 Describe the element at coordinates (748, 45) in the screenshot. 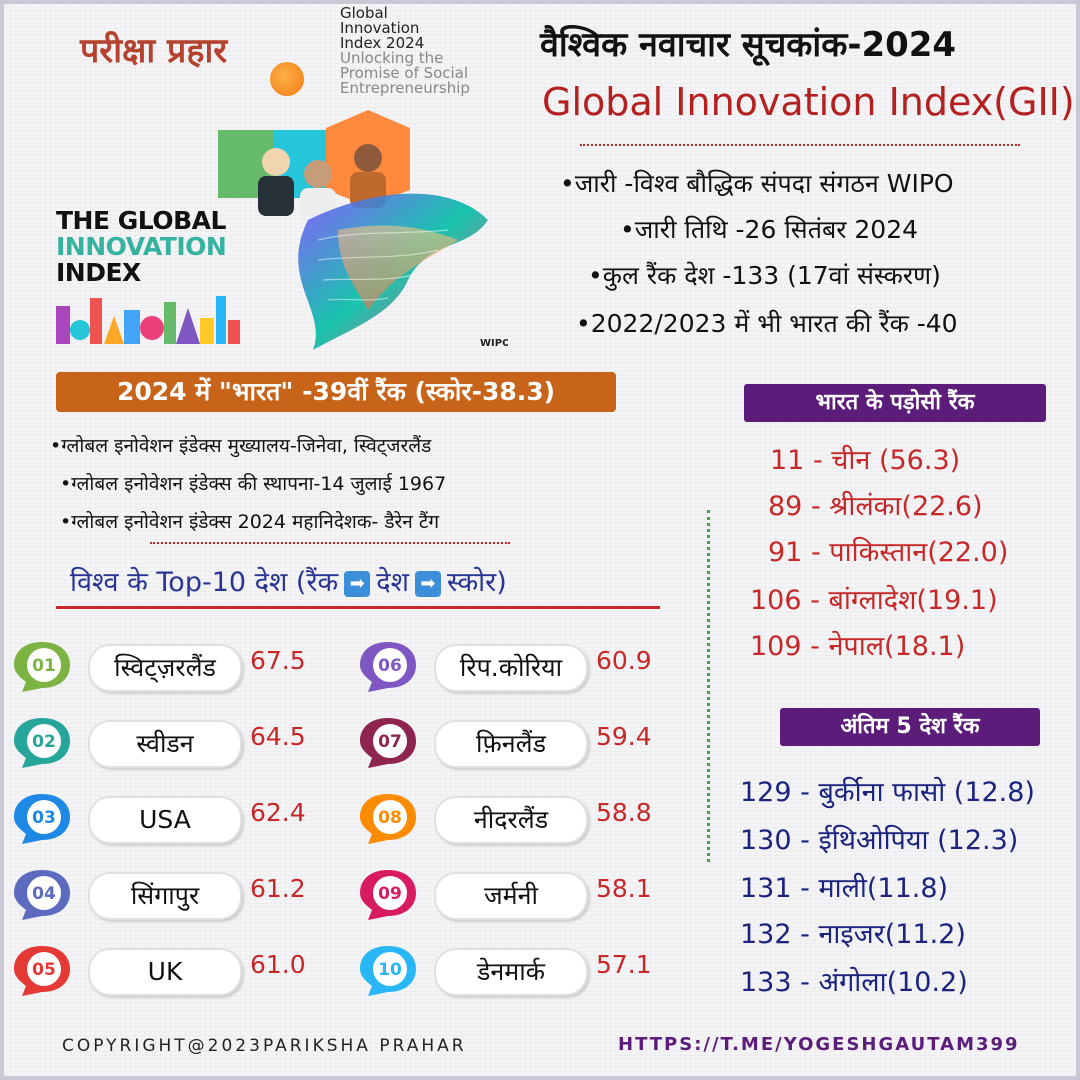

I see `page-title-hindi: वैश्विक नवाचार सूचकांक-2024` at that location.